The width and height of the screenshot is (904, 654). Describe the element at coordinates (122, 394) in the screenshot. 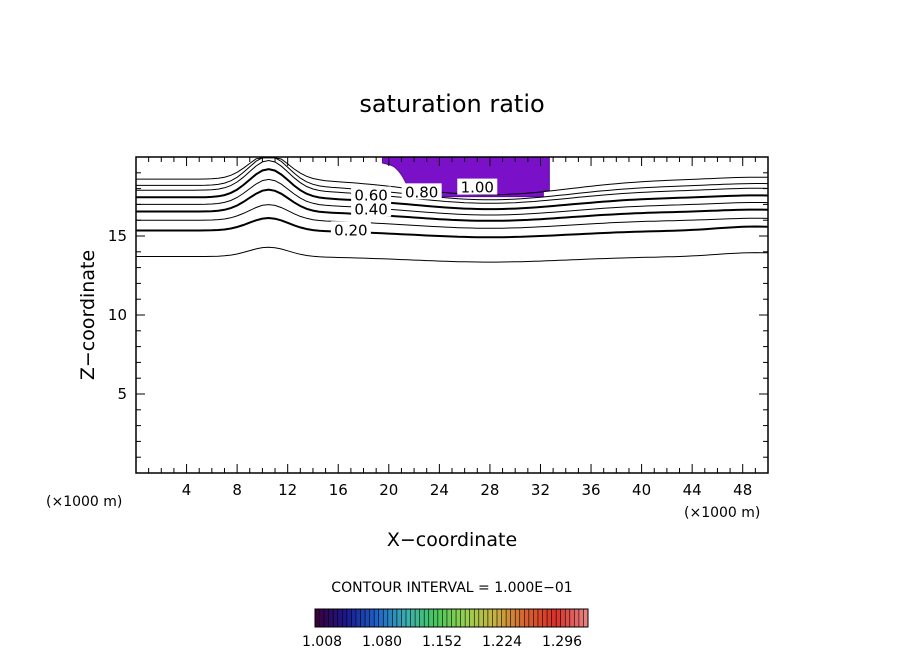

I see `y-tick-label: 5` at that location.